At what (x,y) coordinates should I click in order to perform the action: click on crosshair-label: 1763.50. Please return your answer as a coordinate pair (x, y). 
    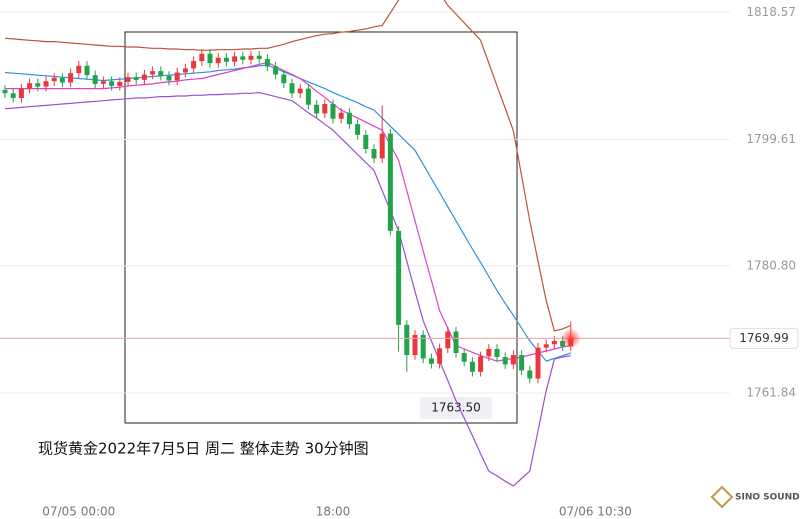
    Looking at the image, I should click on (456, 408).